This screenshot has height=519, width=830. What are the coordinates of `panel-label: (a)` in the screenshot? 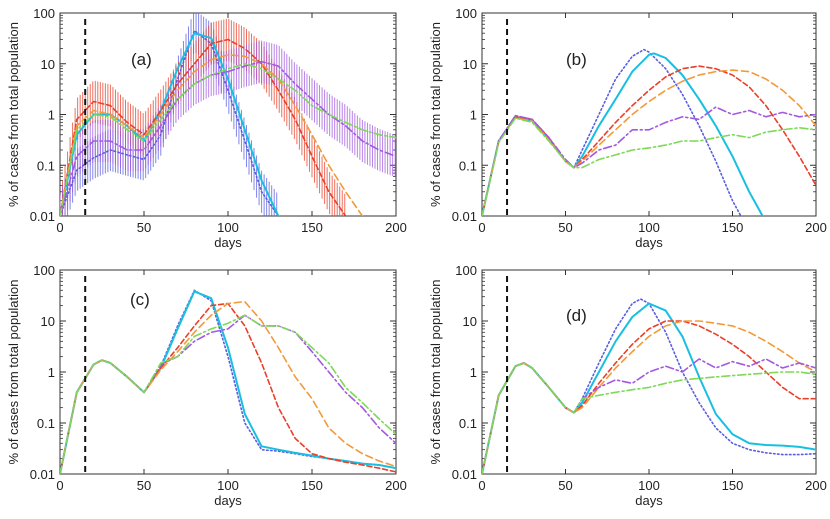 It's located at (141, 59).